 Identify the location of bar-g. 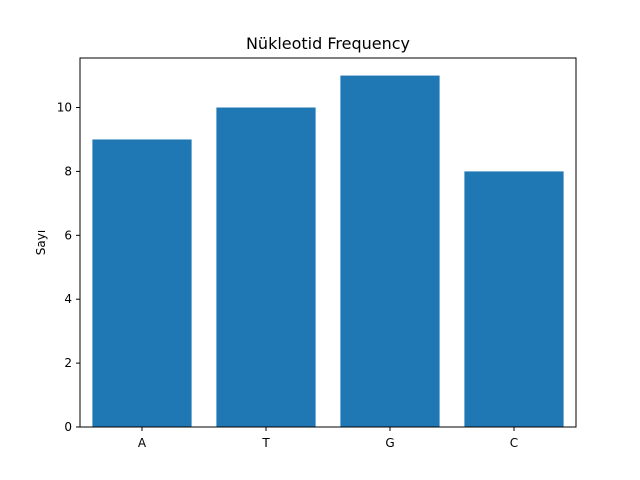
(390, 251).